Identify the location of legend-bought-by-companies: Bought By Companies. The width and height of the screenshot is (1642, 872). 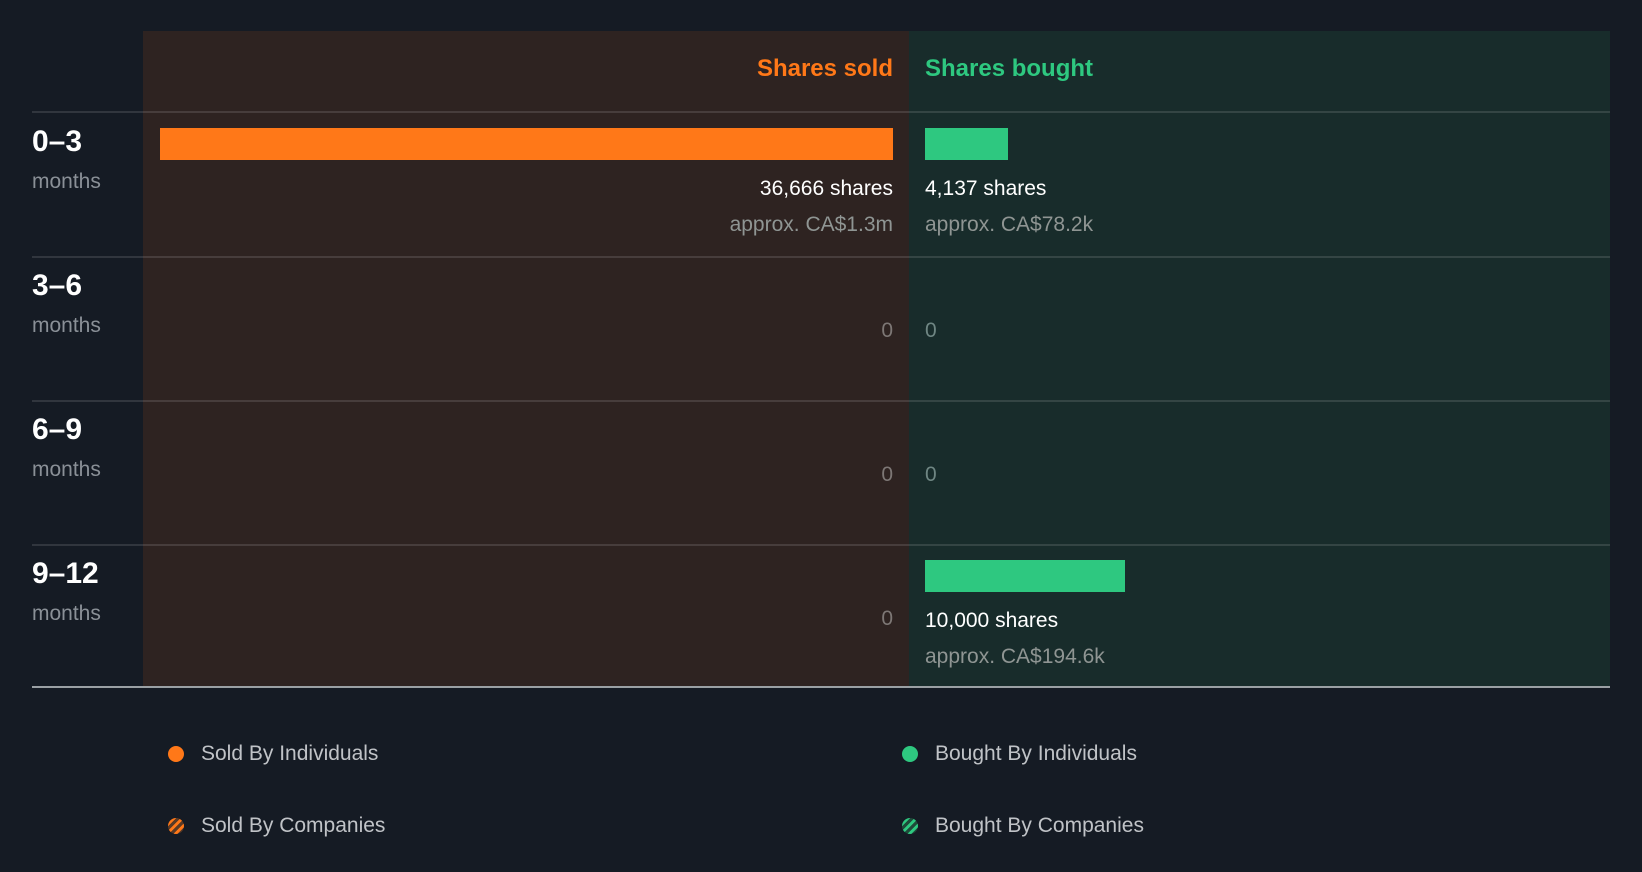
(1023, 826).